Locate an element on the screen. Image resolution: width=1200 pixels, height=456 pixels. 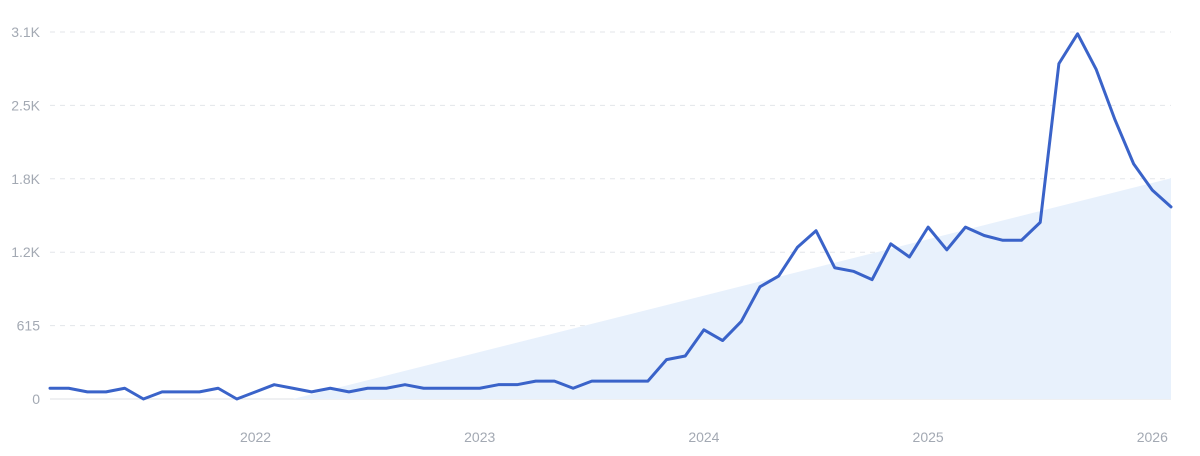
x-tick-label: 2022 is located at coordinates (255, 437).